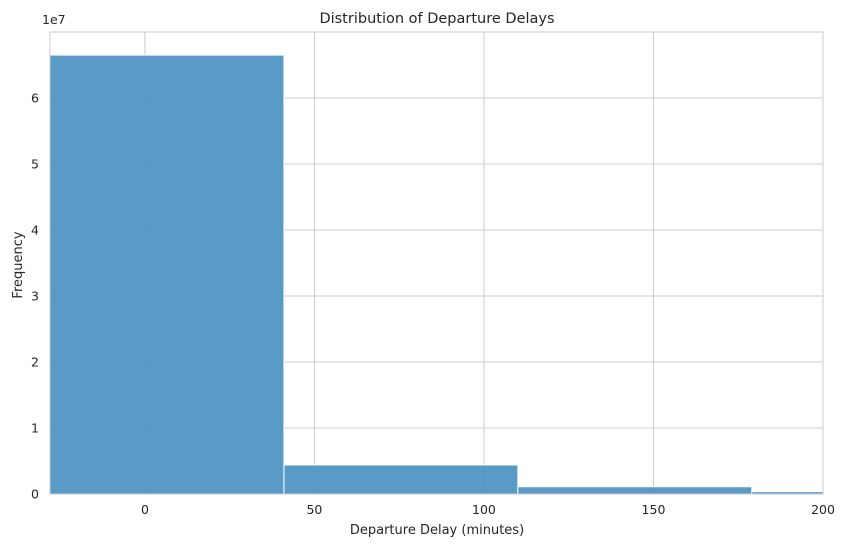  Describe the element at coordinates (823, 509) in the screenshot. I see `x-tick-label: 200` at that location.